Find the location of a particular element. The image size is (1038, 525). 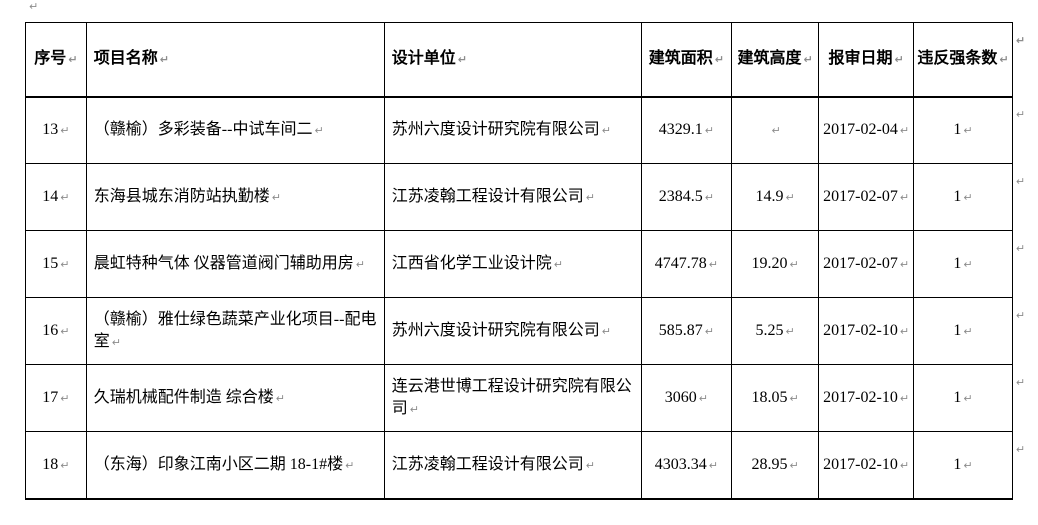

cell-name: 东海县城东消防站执勤楼 ↵ is located at coordinates (235, 197).